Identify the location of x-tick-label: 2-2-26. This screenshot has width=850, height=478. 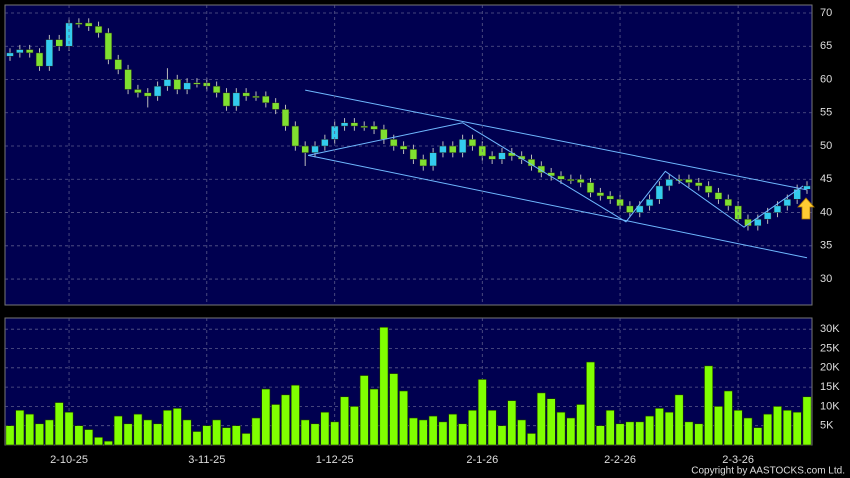
(620, 460).